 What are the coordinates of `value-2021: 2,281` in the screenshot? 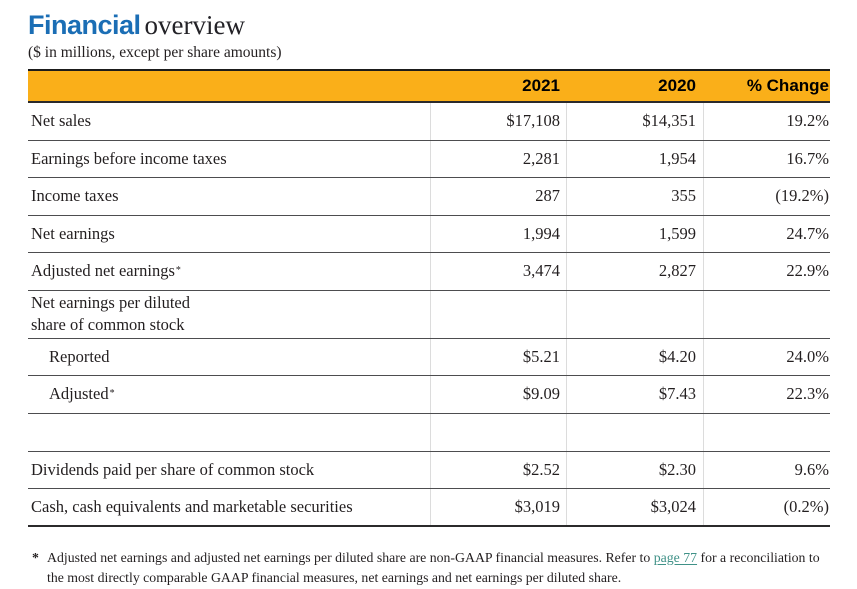 It's located at (498, 158).